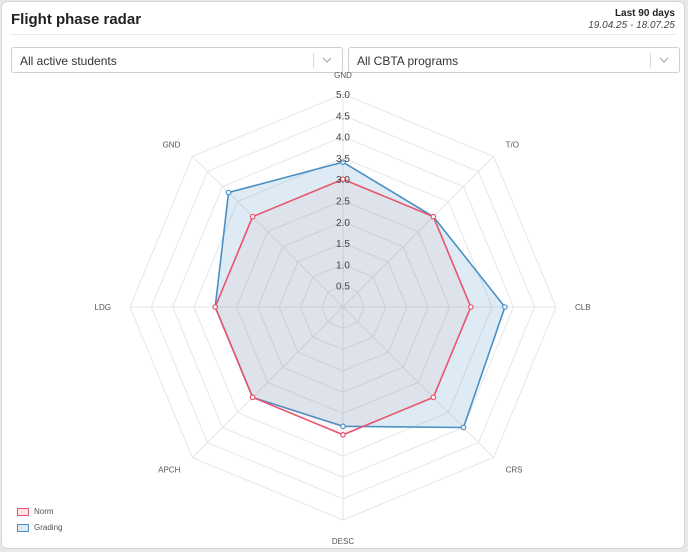 This screenshot has width=688, height=552. I want to click on radial-tick-label: 2.0, so click(343, 223).